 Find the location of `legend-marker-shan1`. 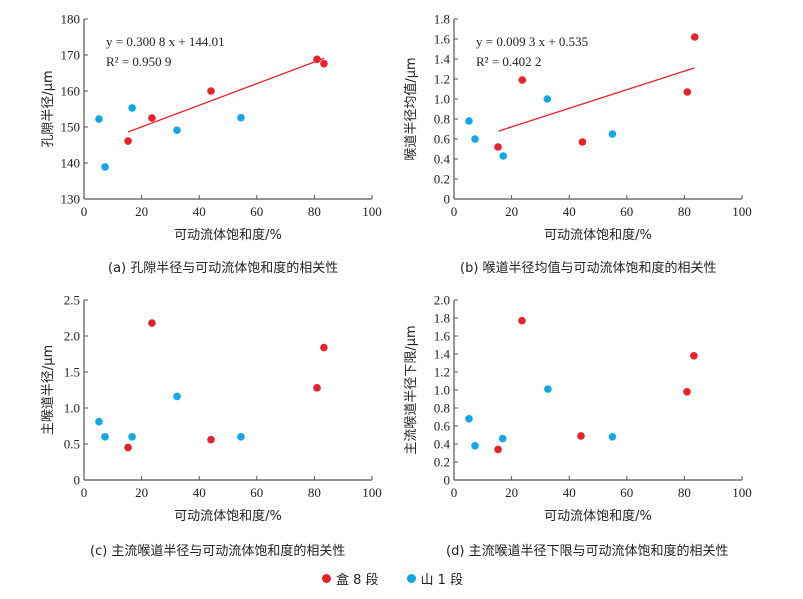

legend-marker-shan1 is located at coordinates (411, 578).